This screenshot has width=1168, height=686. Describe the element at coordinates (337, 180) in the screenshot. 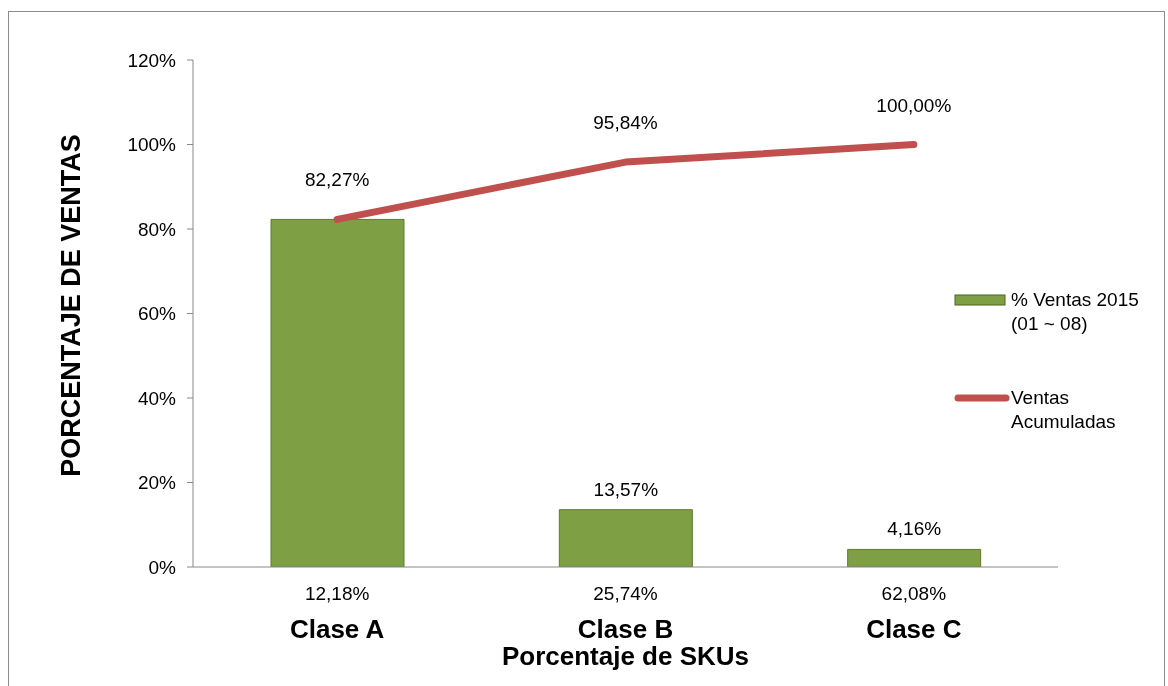

I see `data-label: 82,27%` at that location.